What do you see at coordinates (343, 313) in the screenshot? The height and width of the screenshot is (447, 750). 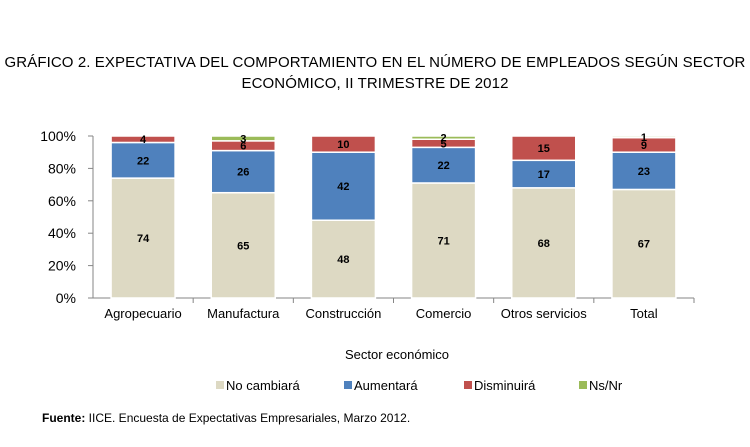 I see `x-tick-label: Construcción` at bounding box center [343, 313].